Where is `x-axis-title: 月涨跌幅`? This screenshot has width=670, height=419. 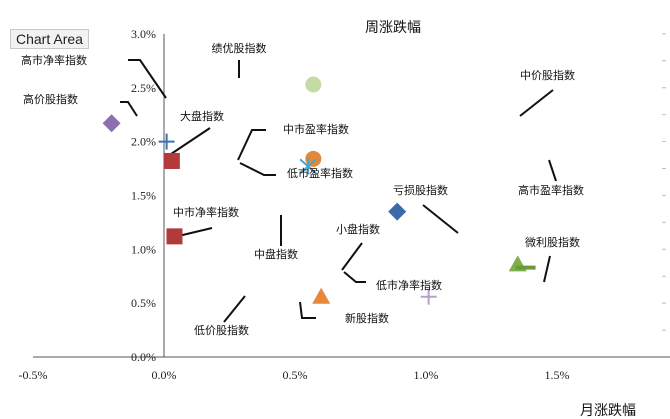 x-axis-title: 月涨跌幅 is located at coordinates (608, 411).